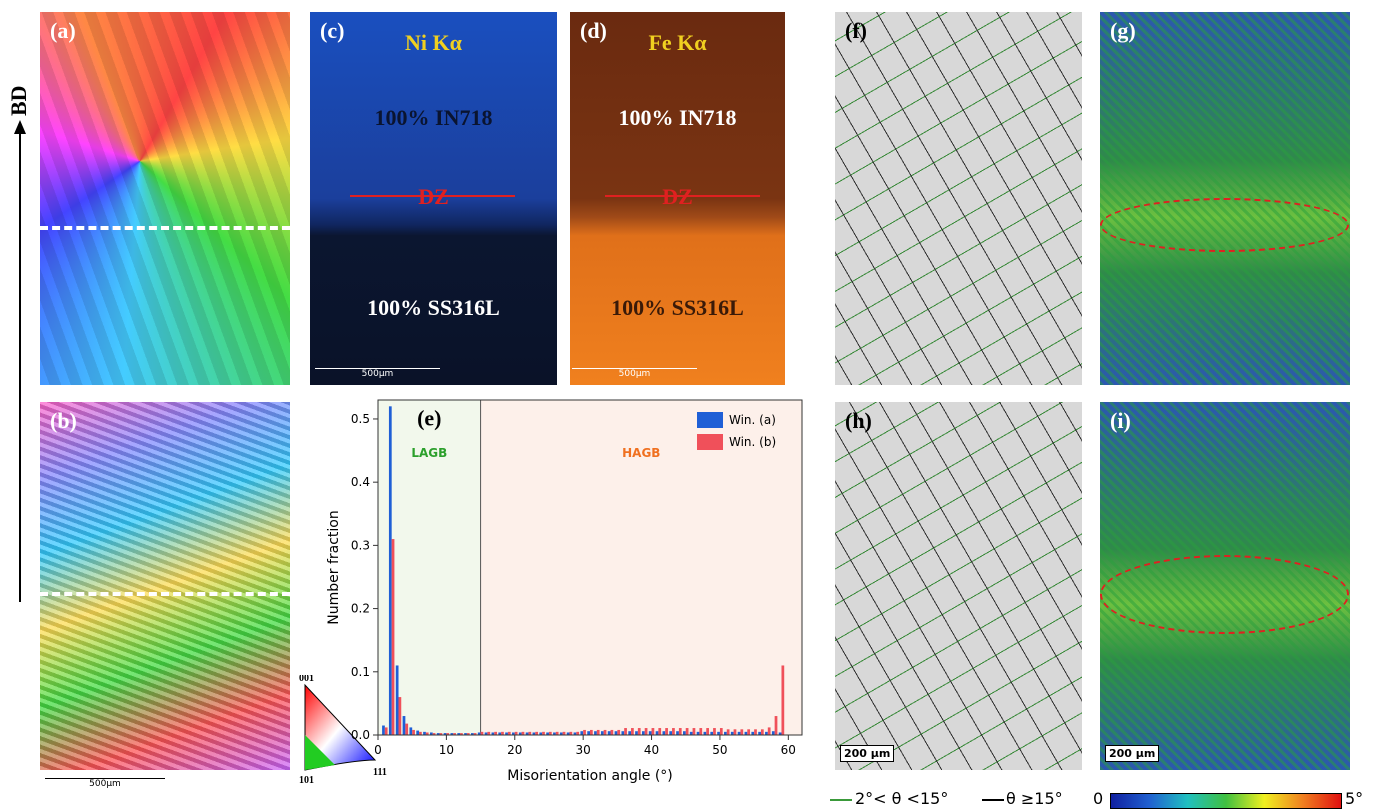 This screenshot has height=812, width=1375. What do you see at coordinates (360, 609) in the screenshot?
I see `y-tick-label: 0.2` at bounding box center [360, 609].